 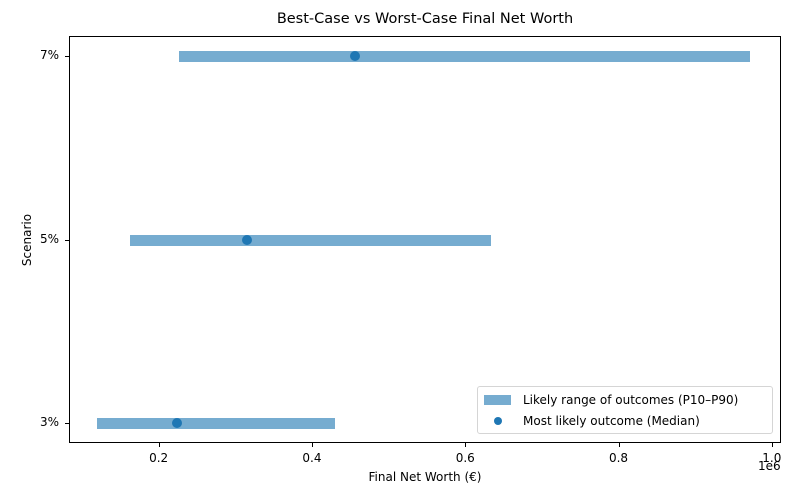 I want to click on y-tick-label: 3%, so click(x=49, y=422).